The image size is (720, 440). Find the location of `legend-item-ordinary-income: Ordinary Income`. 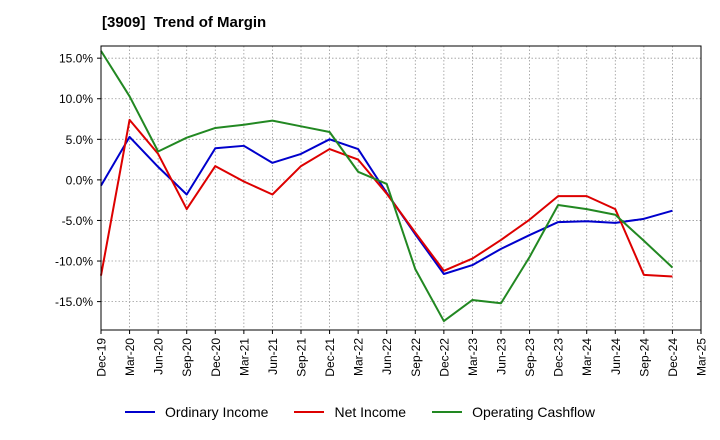

legend-item-ordinary-income: Ordinary Income is located at coordinates (196, 412).